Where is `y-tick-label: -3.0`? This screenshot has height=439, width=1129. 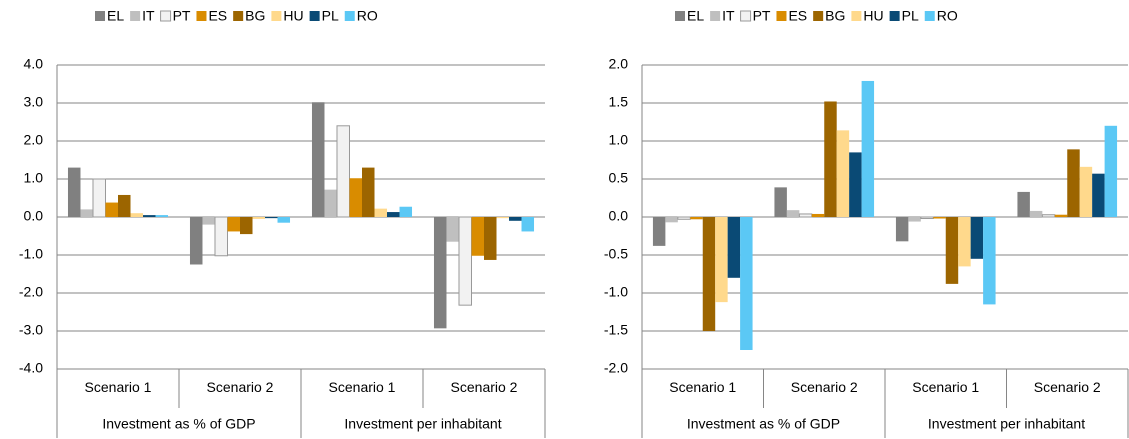
y-tick-label: -3.0 is located at coordinates (31, 330).